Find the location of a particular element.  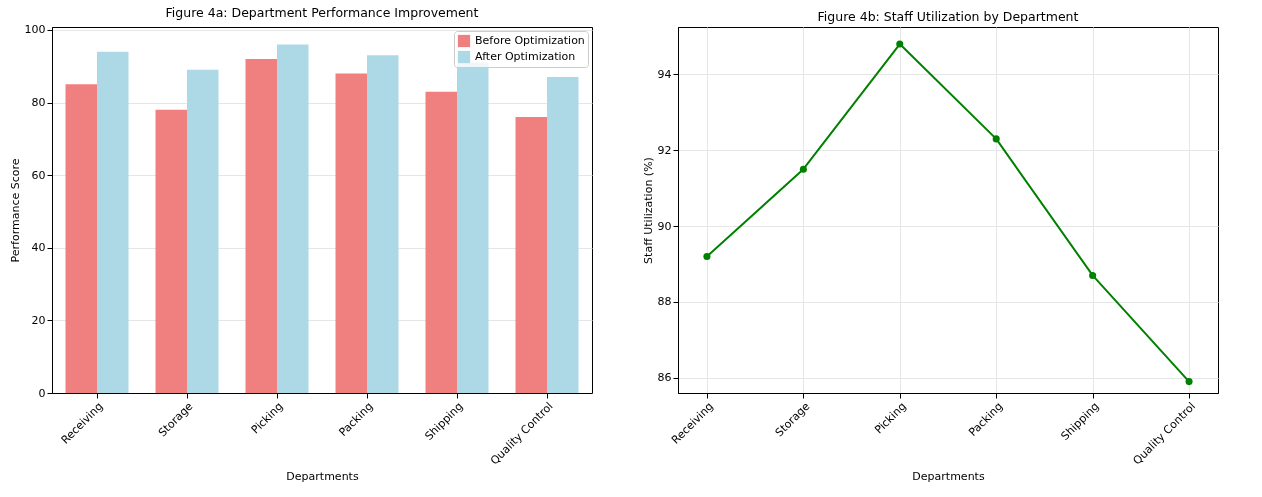

chart-title: Figure 4b: Staff Utilization by Department is located at coordinates (948, 16).